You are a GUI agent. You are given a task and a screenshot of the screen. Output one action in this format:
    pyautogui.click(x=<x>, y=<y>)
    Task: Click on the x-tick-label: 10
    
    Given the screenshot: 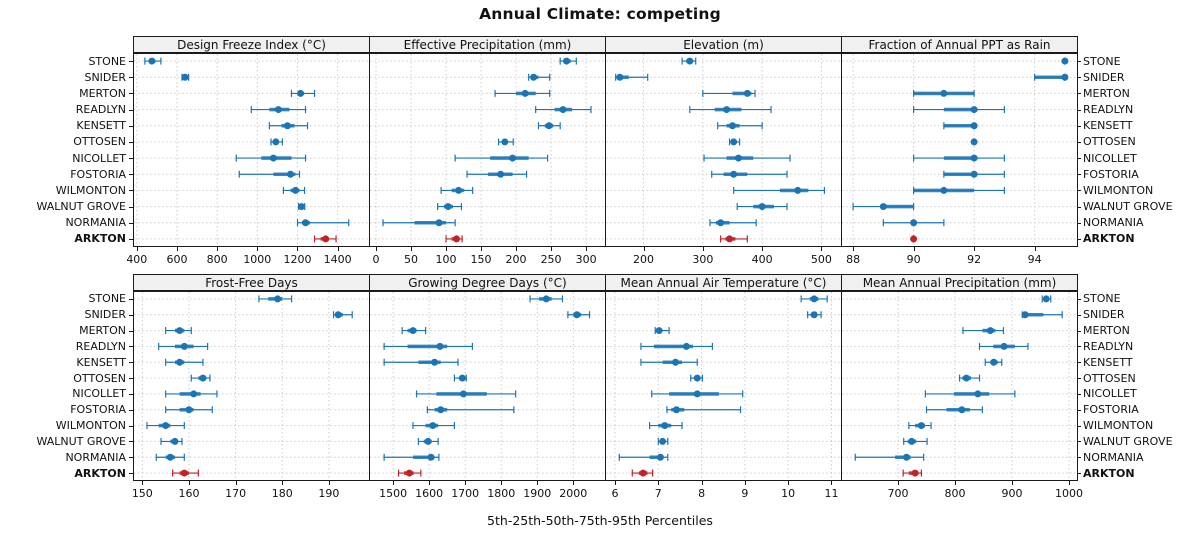 What is the action you would take?
    pyautogui.click(x=788, y=493)
    